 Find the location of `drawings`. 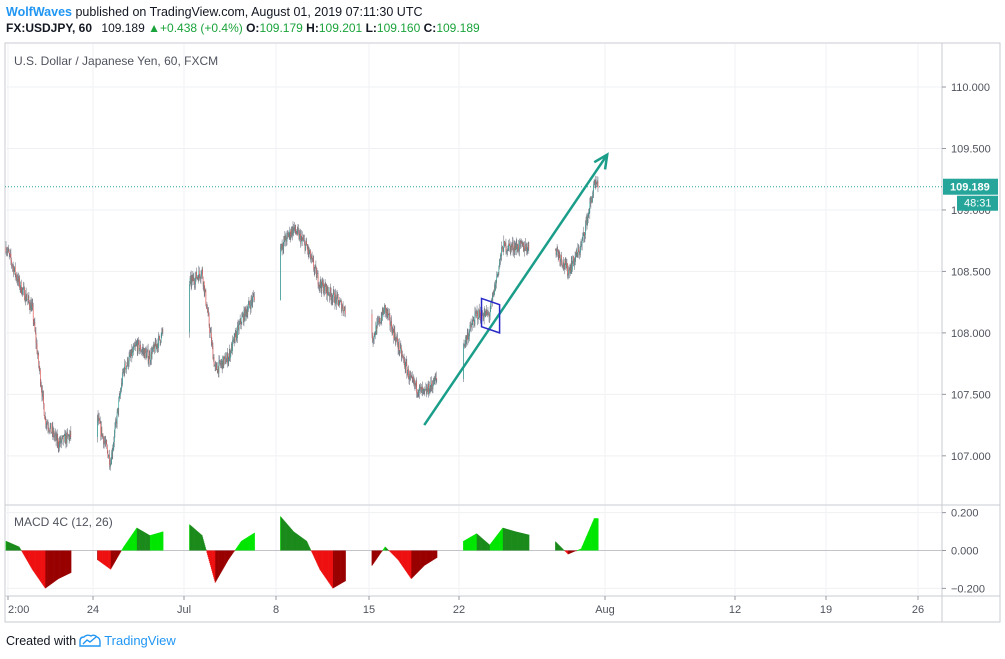

drawings is located at coordinates (516, 289).